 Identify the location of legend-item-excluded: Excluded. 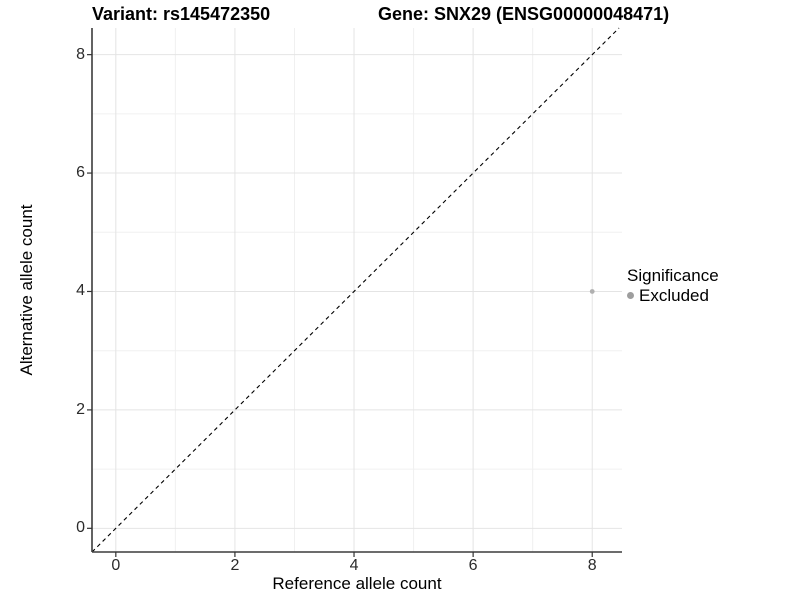
(673, 295).